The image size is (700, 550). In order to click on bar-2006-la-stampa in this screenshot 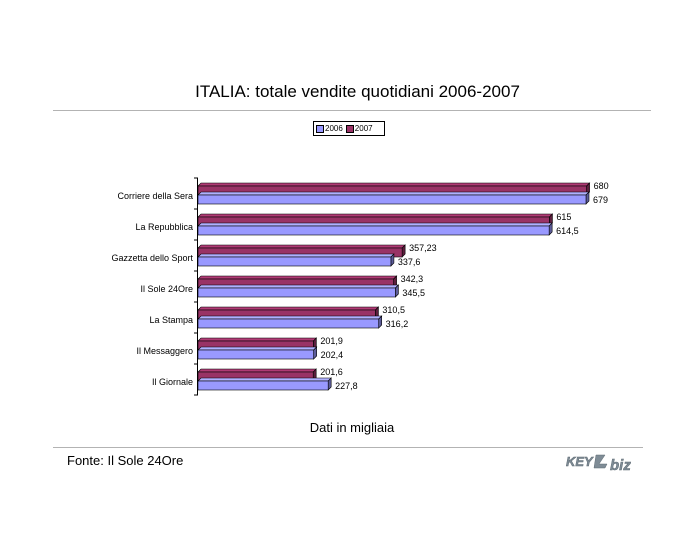, I will do `click(290, 322)`.